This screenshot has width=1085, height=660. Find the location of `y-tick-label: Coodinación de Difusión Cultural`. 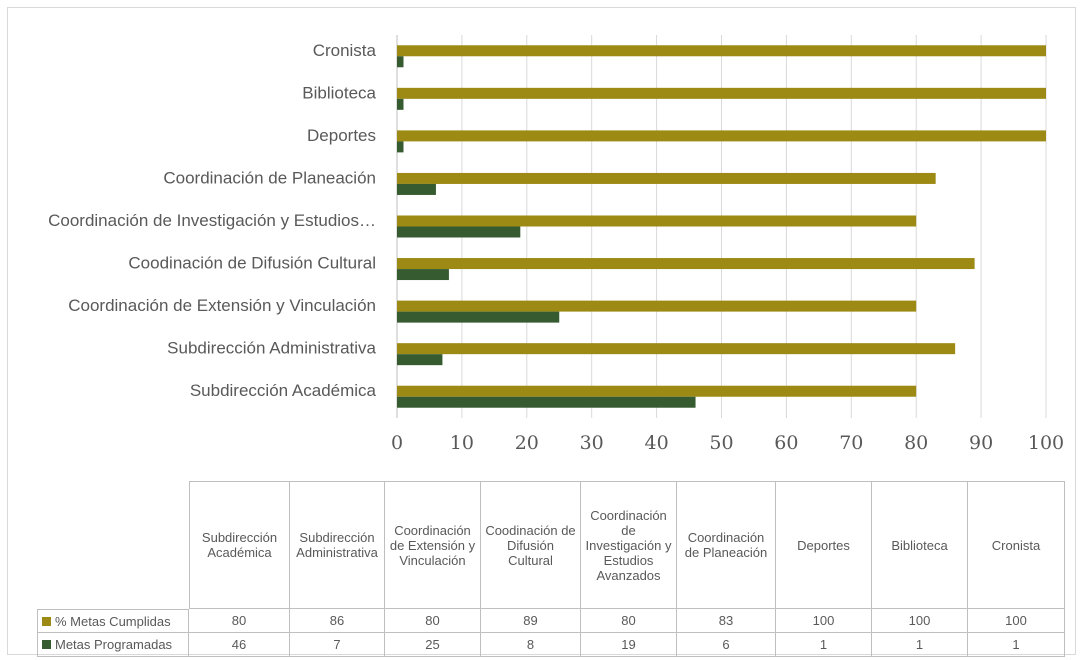

y-tick-label: Coodinación de Difusión Cultural is located at coordinates (252, 263).